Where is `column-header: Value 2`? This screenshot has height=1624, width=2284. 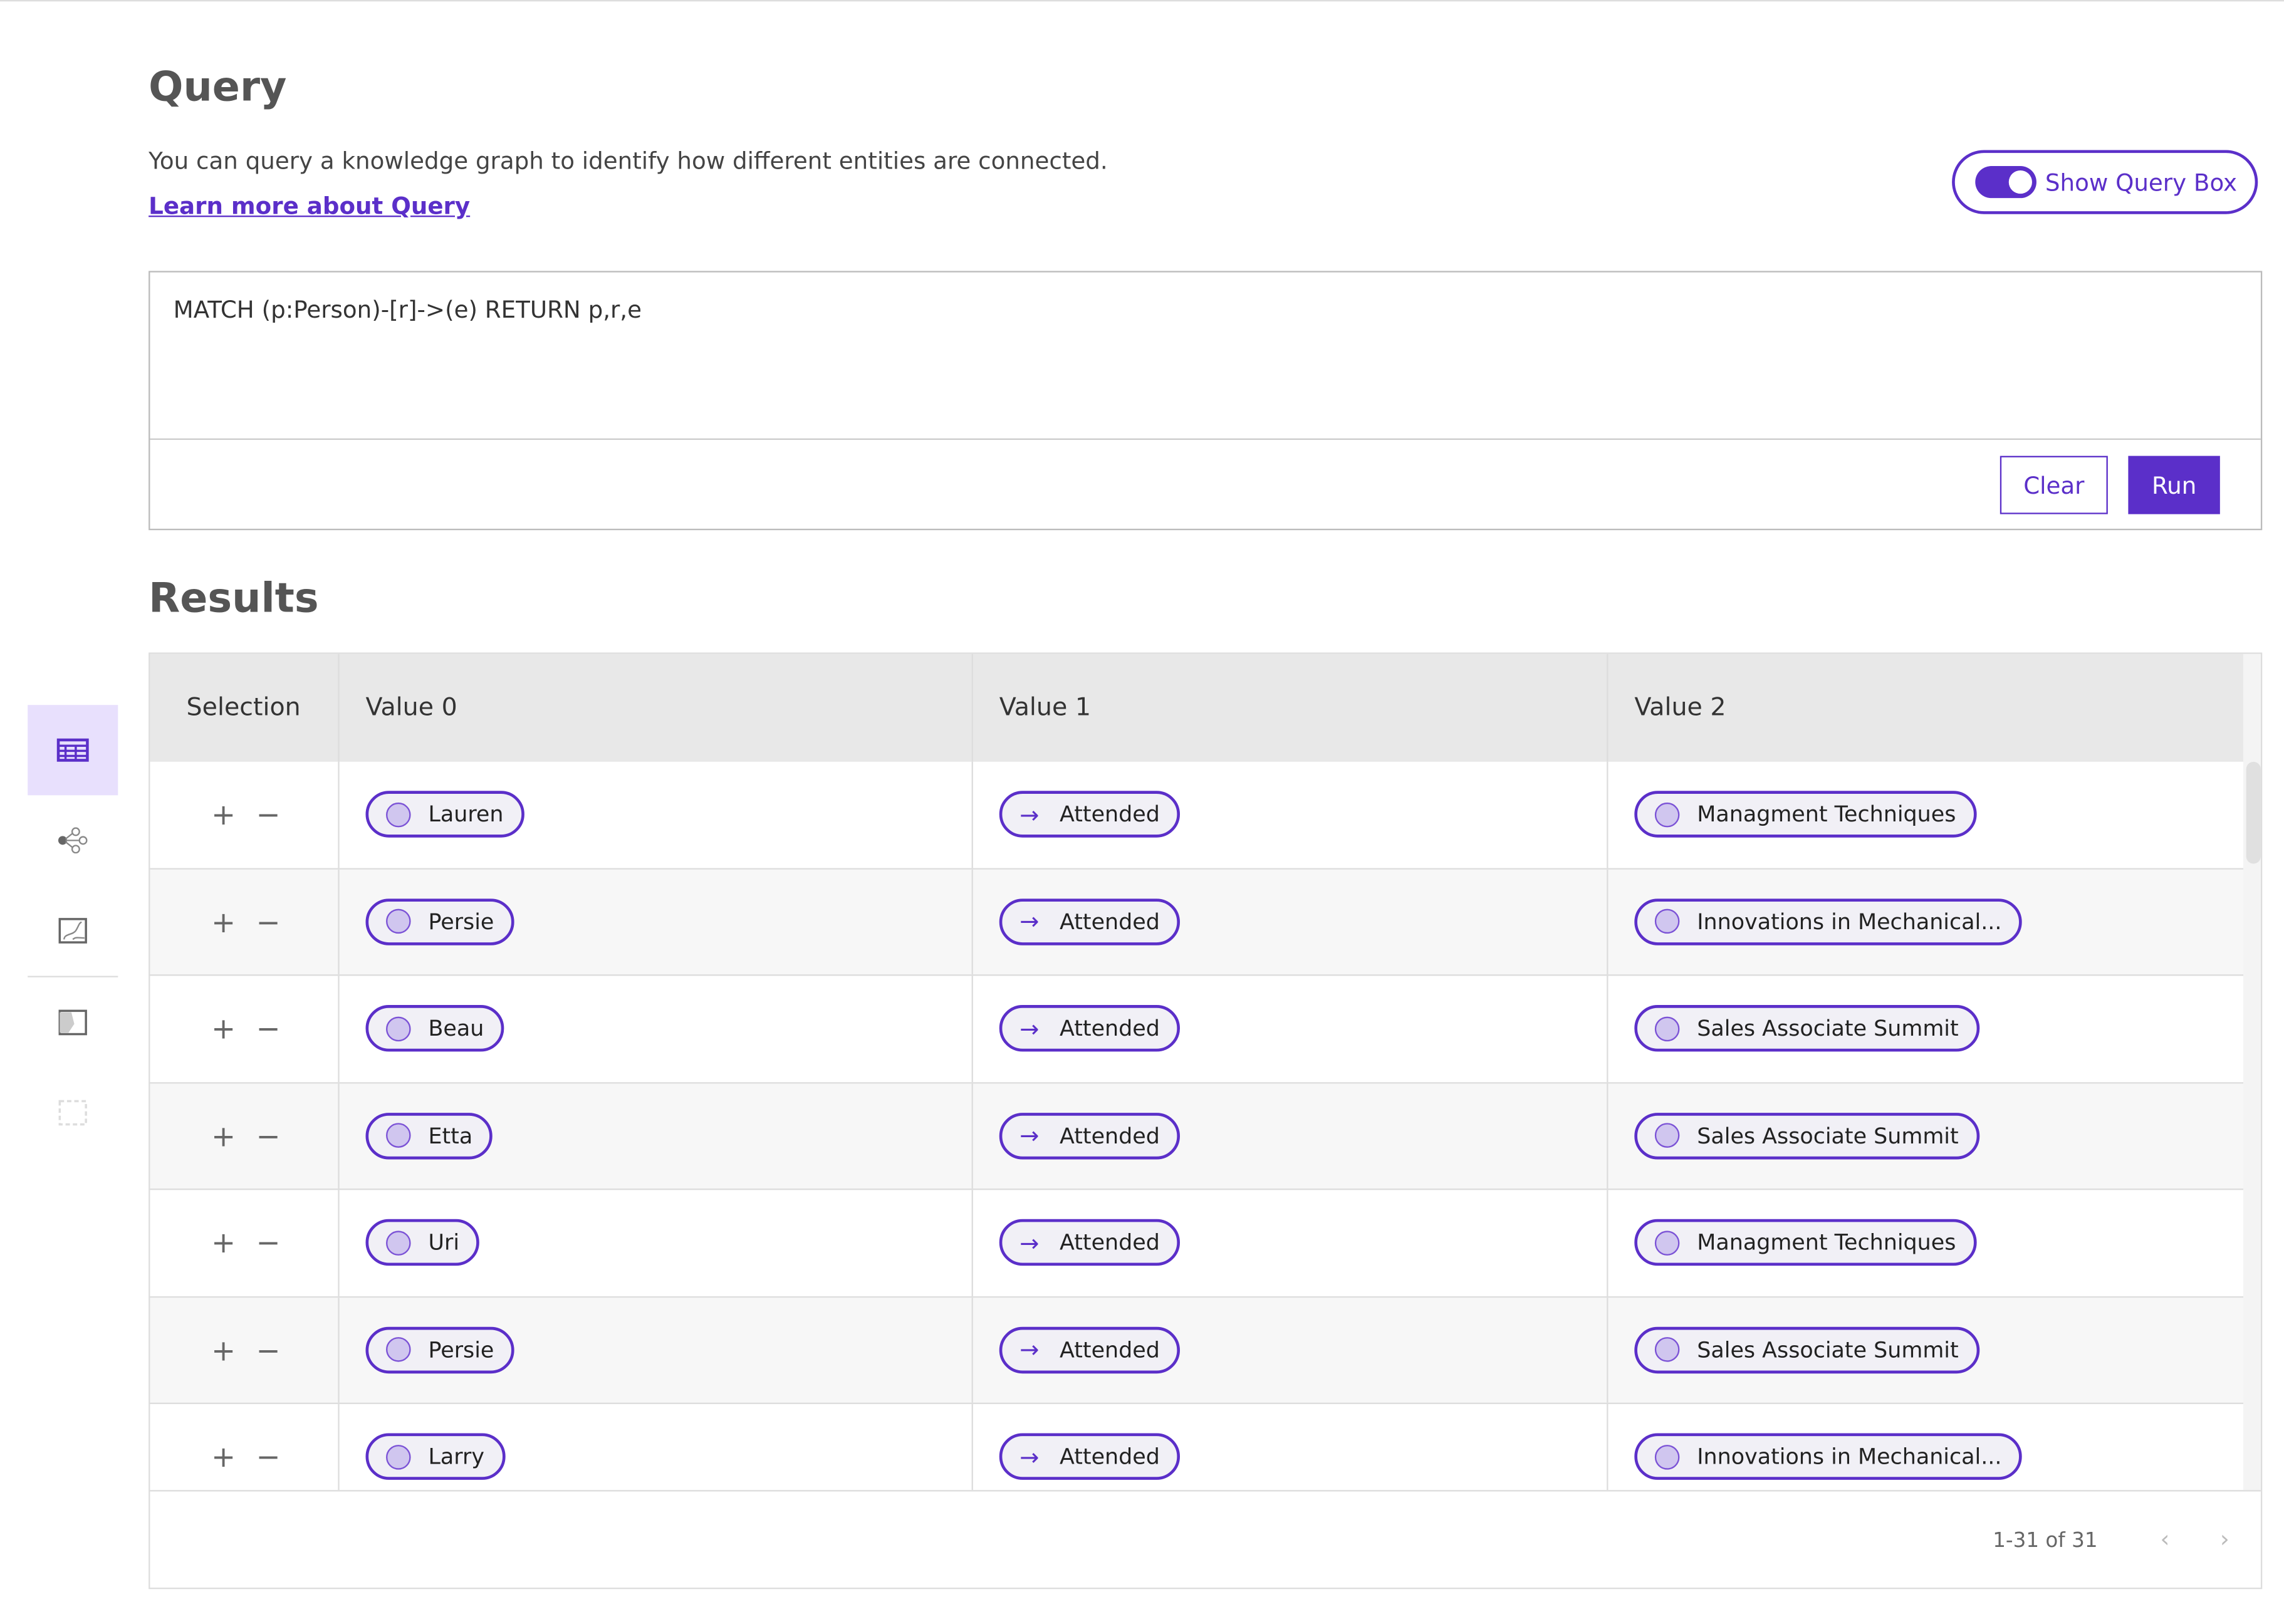 column-header: Value 2 is located at coordinates (1680, 708).